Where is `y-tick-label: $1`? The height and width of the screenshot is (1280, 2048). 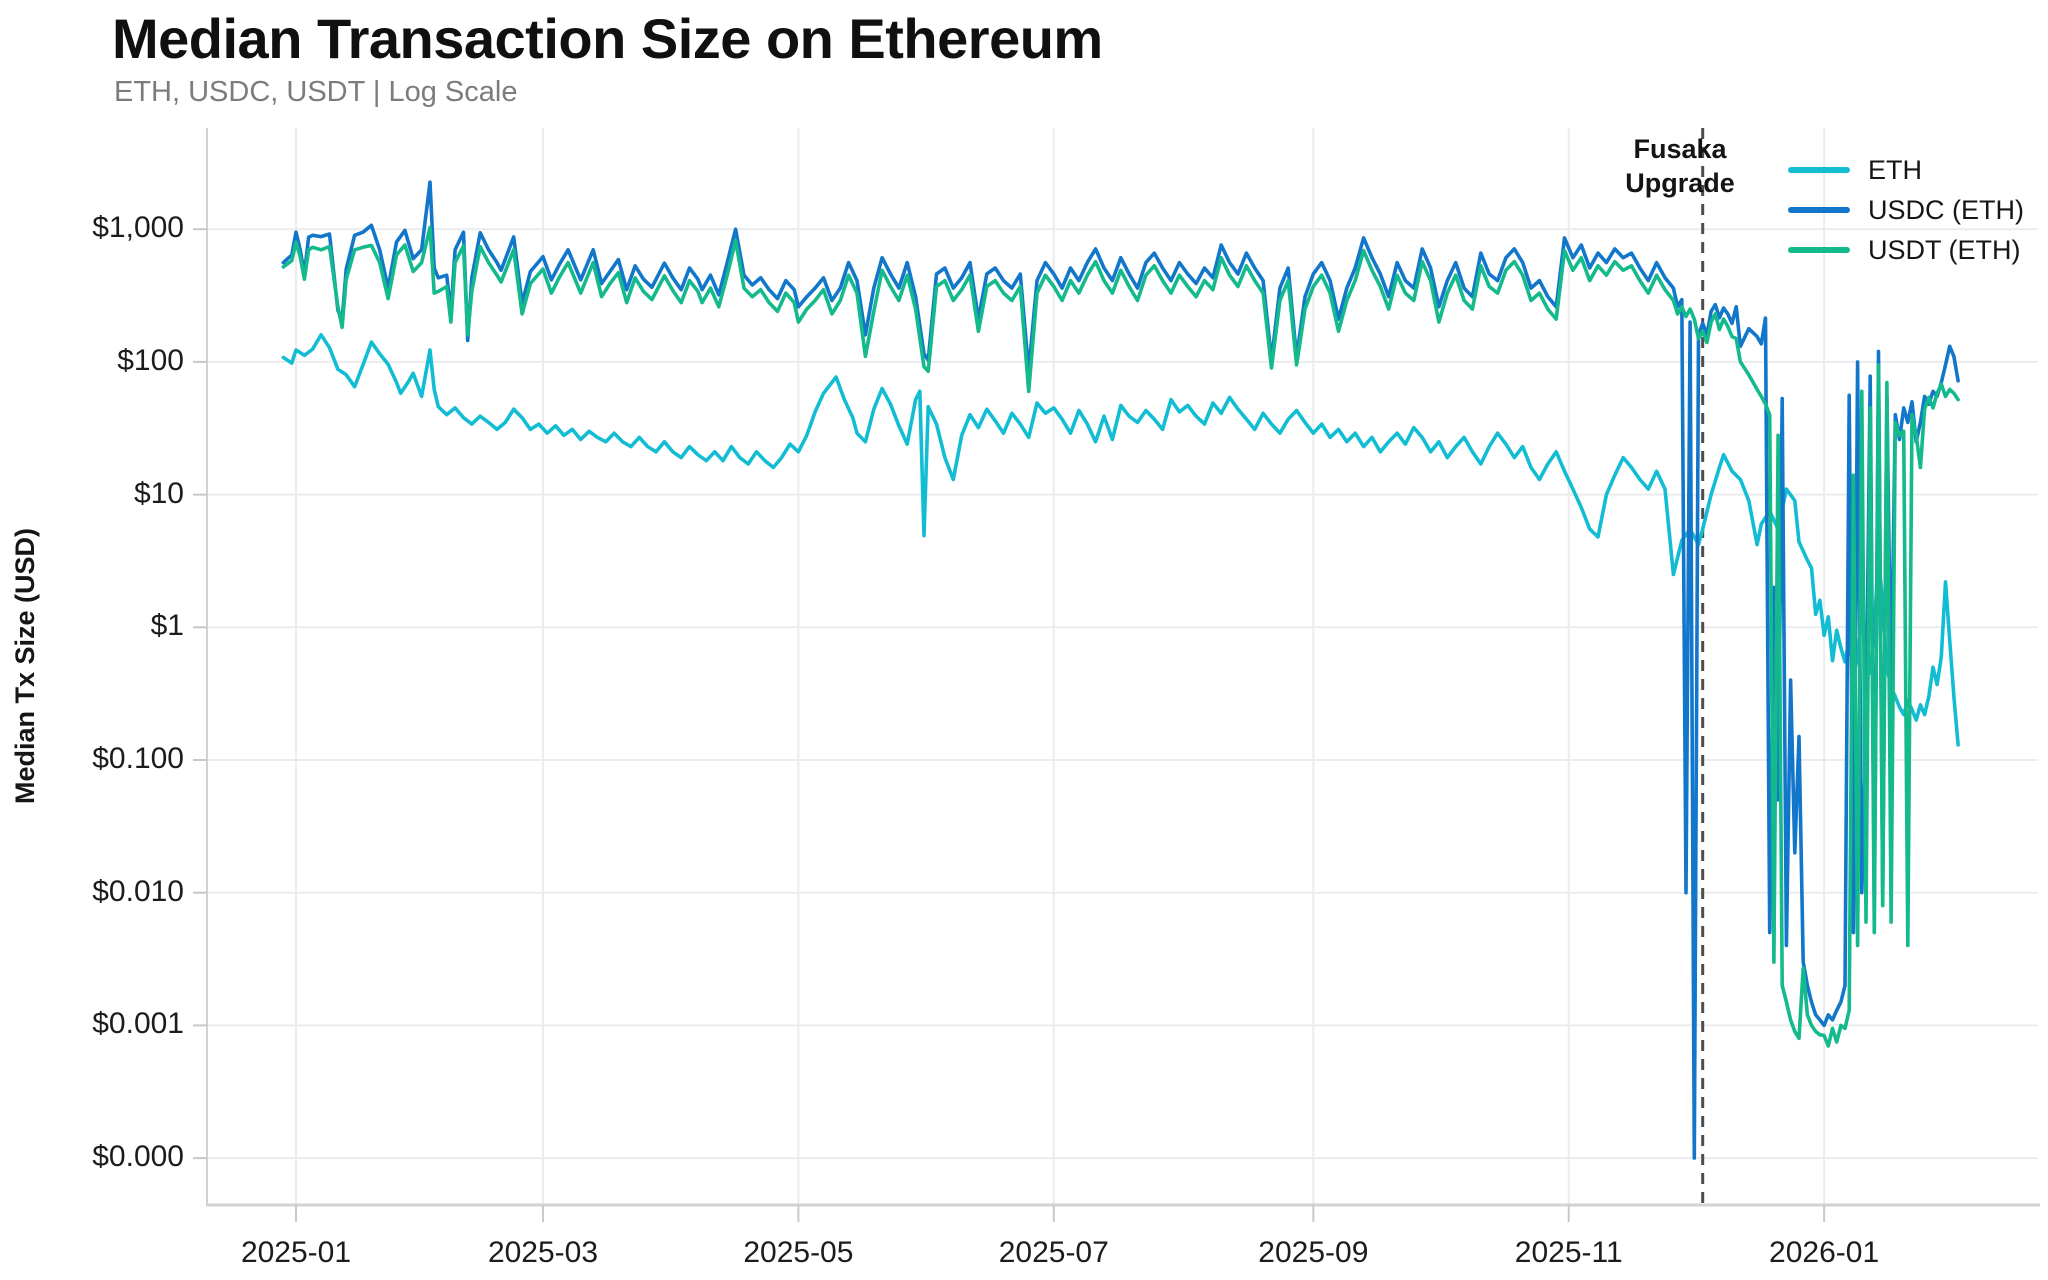 y-tick-label: $1 is located at coordinates (167, 626).